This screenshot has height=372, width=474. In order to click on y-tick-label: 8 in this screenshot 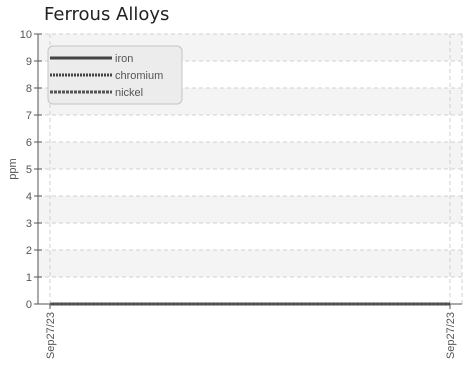, I will do `click(29, 89)`.